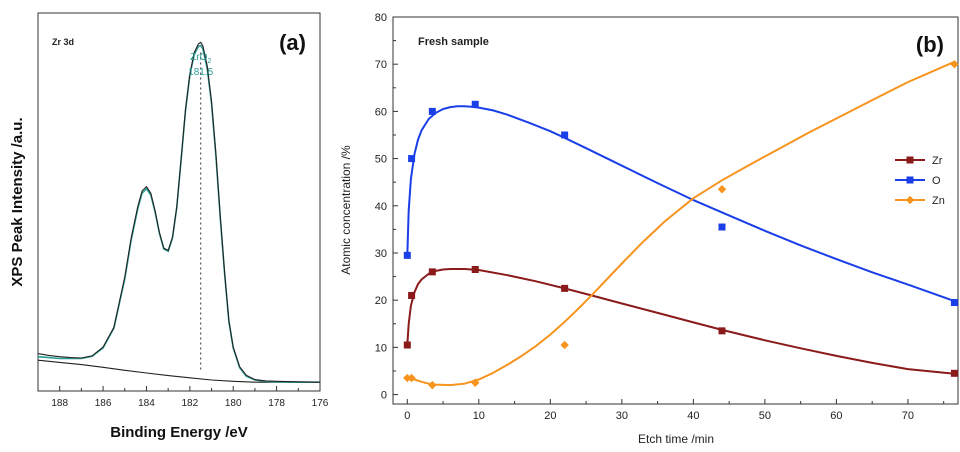 This screenshot has width=960, height=452. Describe the element at coordinates (919, 161) in the screenshot. I see `legend-item-zr: Zr` at that location.